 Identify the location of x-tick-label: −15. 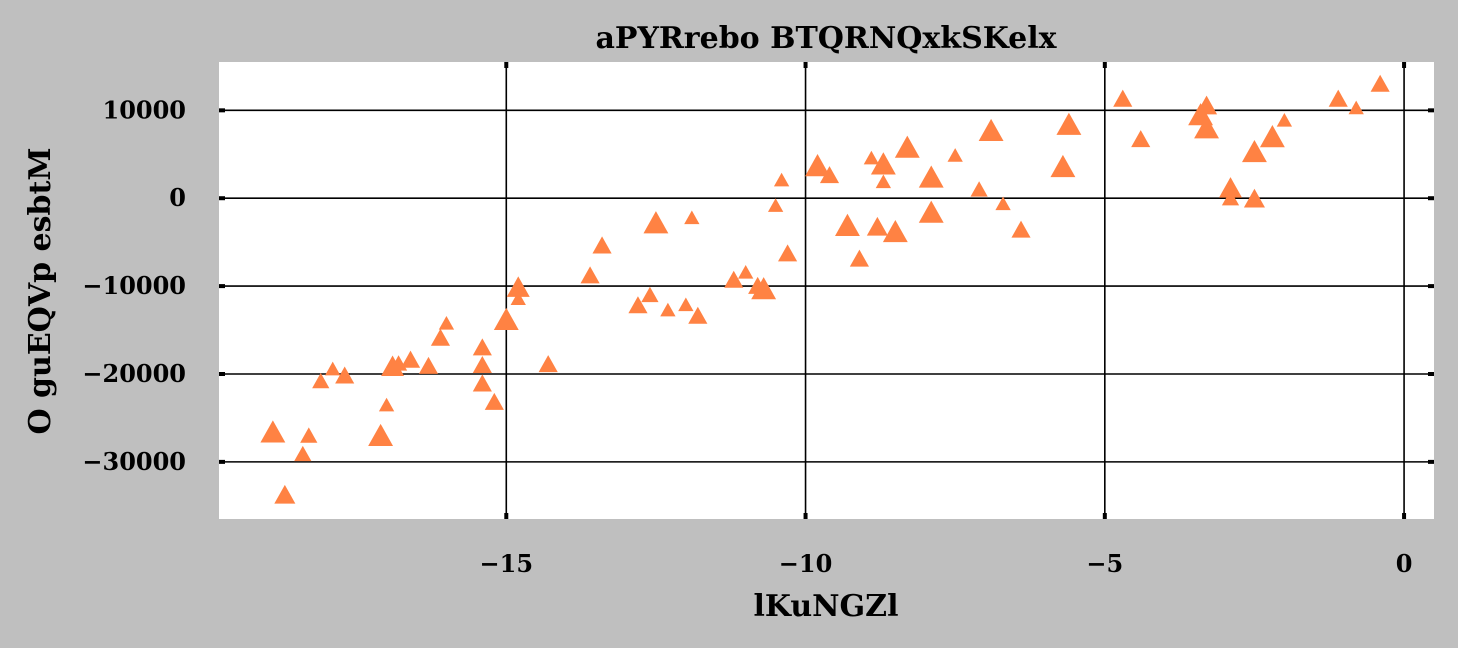
(507, 563).